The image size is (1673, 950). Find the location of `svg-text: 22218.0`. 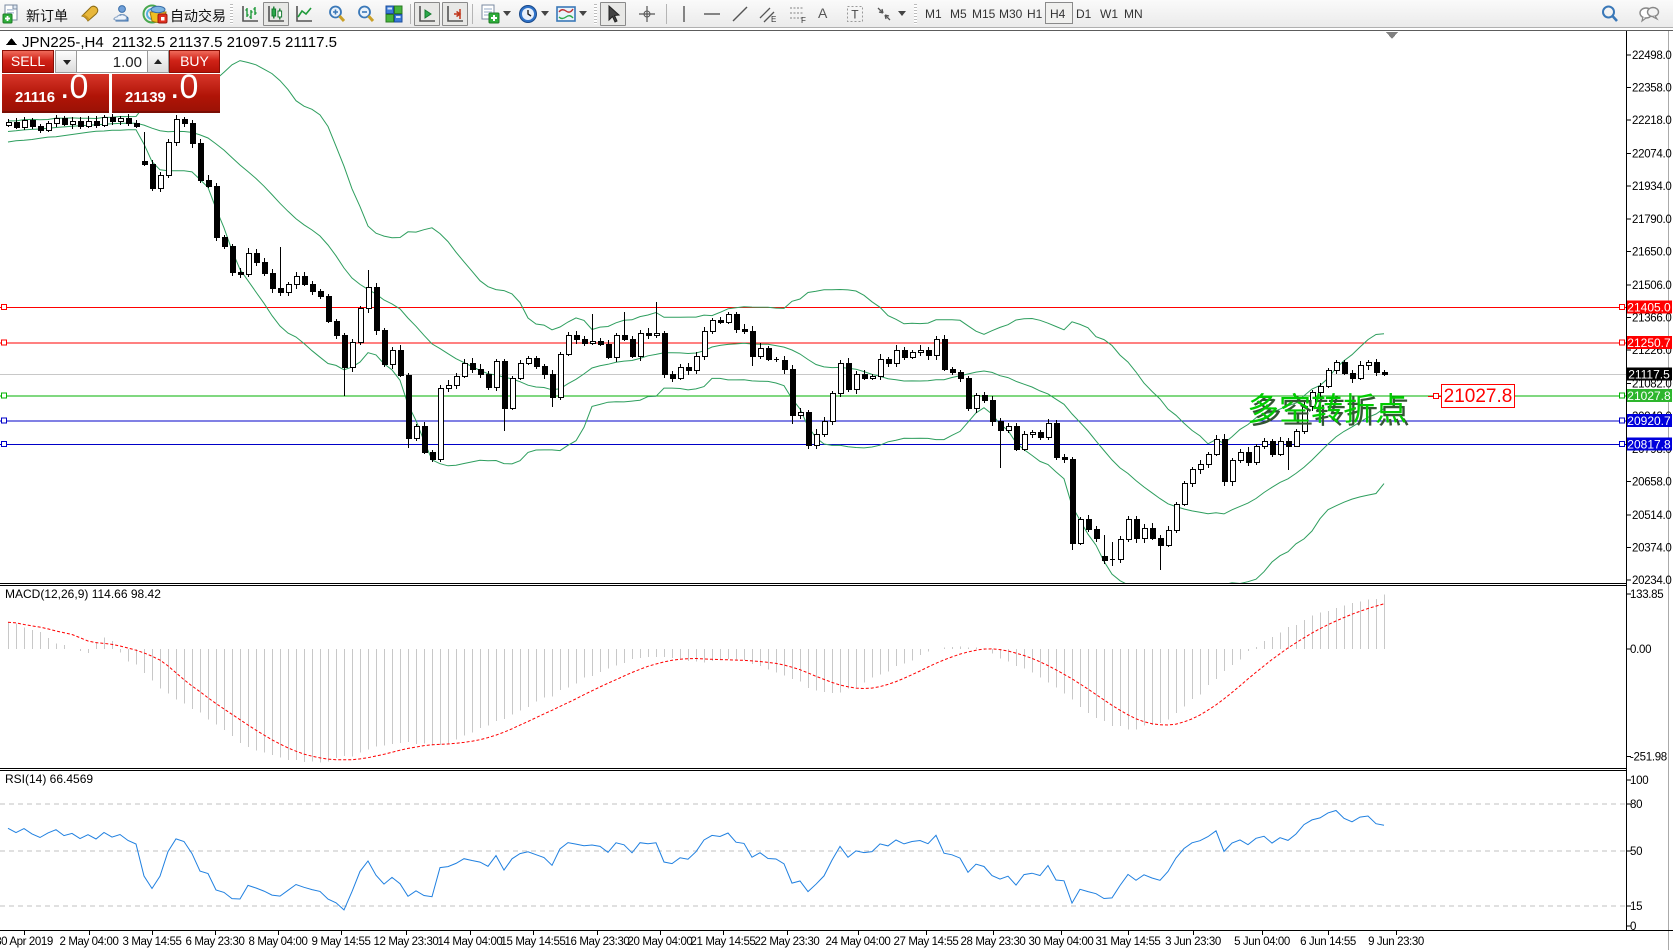

svg-text: 22218.0 is located at coordinates (1651, 121).